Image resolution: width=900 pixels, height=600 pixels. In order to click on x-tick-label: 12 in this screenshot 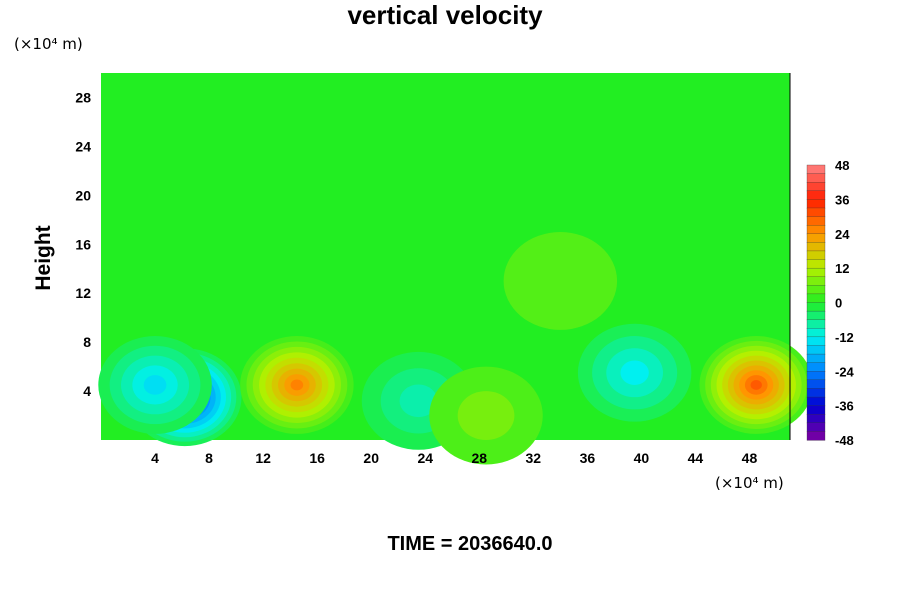, I will do `click(263, 458)`.